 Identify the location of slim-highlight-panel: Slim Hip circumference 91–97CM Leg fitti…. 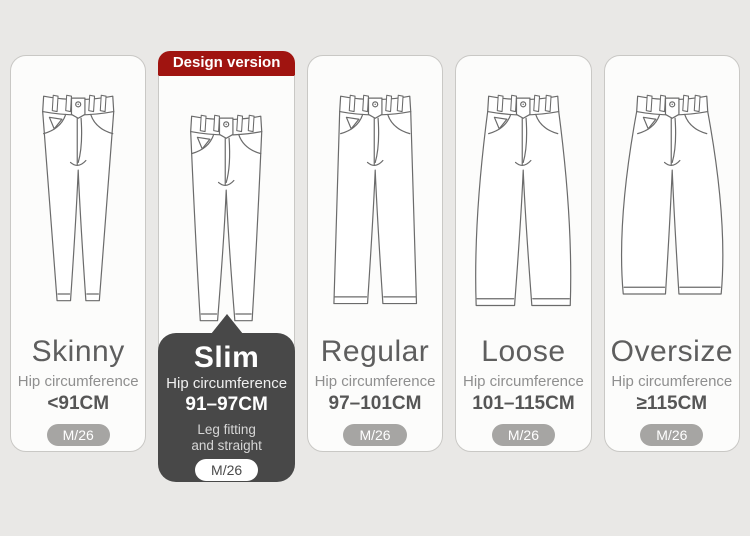
(226, 398).